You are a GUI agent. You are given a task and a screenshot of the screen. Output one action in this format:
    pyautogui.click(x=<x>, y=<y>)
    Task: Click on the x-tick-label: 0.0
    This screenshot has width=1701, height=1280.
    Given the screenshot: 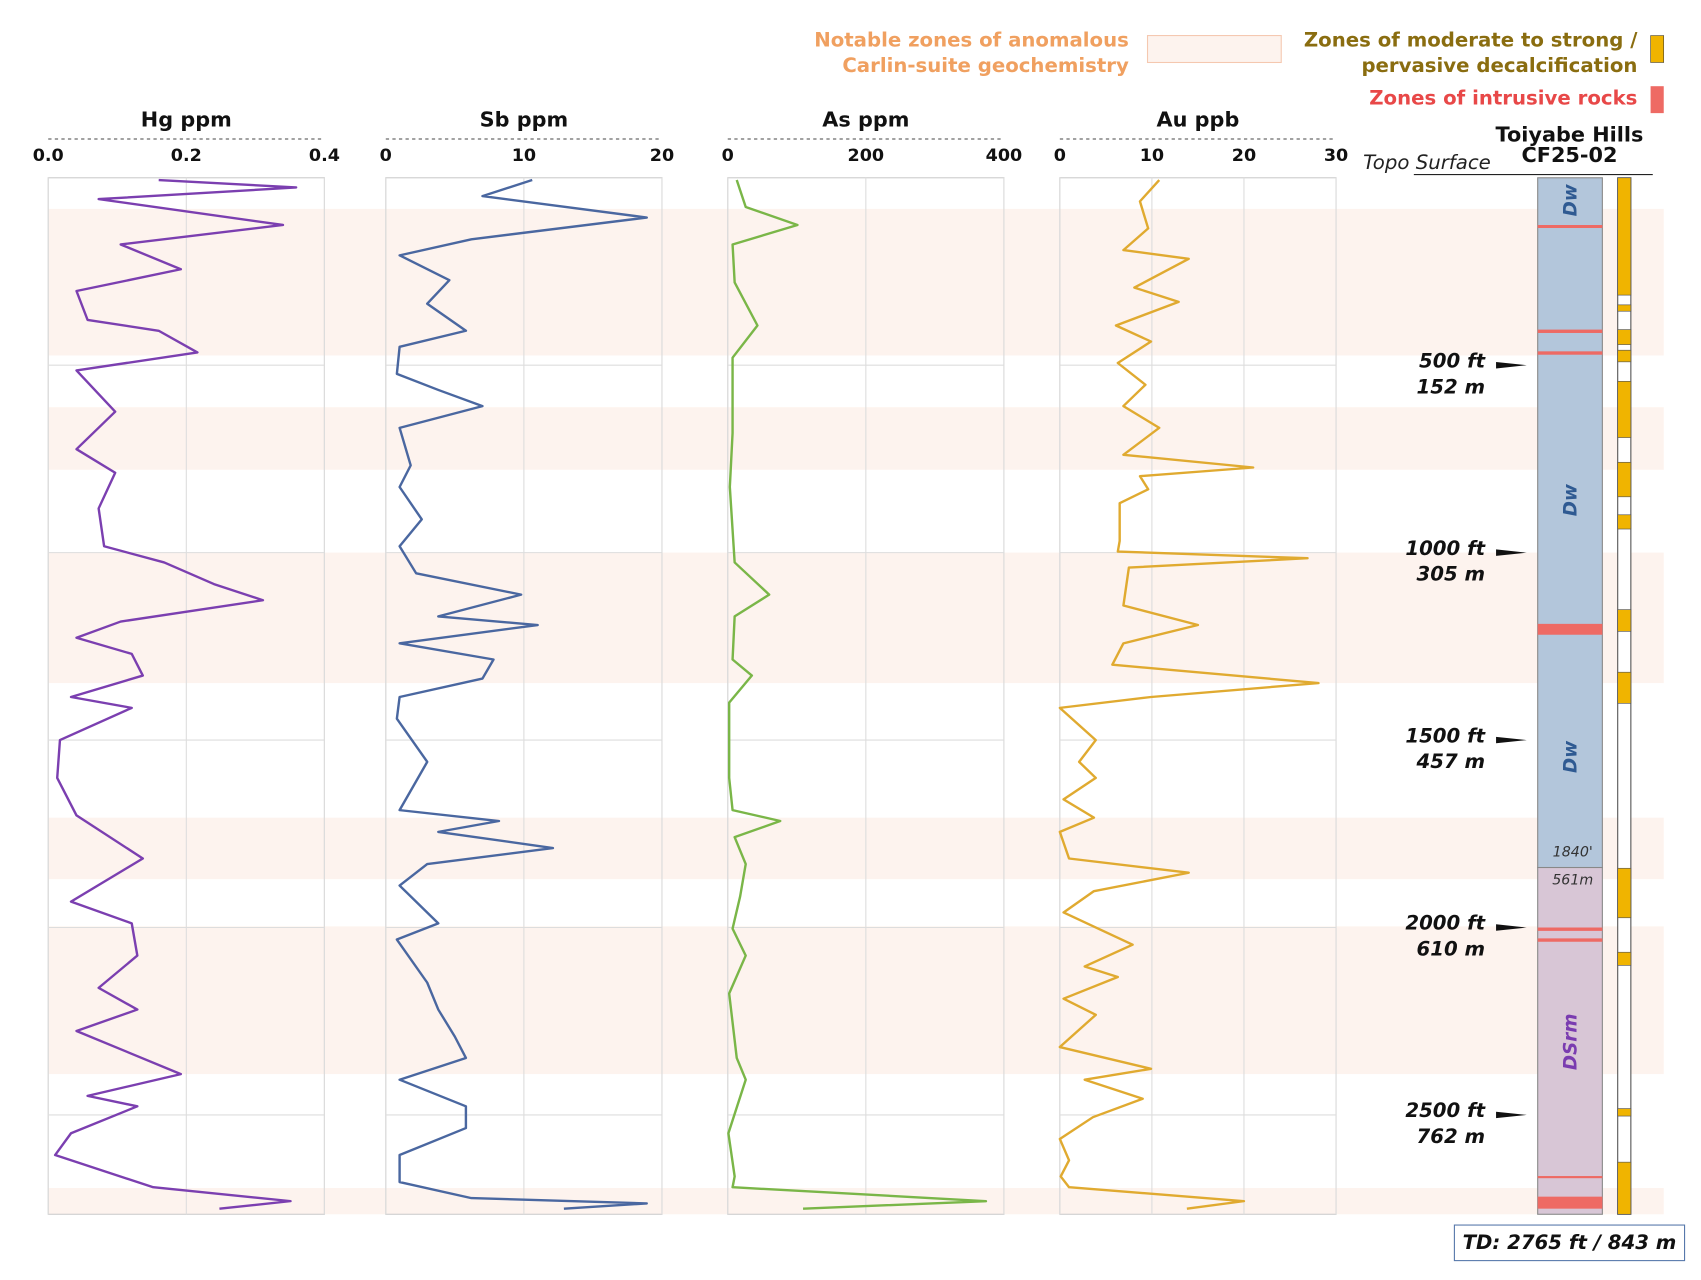 What is the action you would take?
    pyautogui.click(x=48, y=156)
    